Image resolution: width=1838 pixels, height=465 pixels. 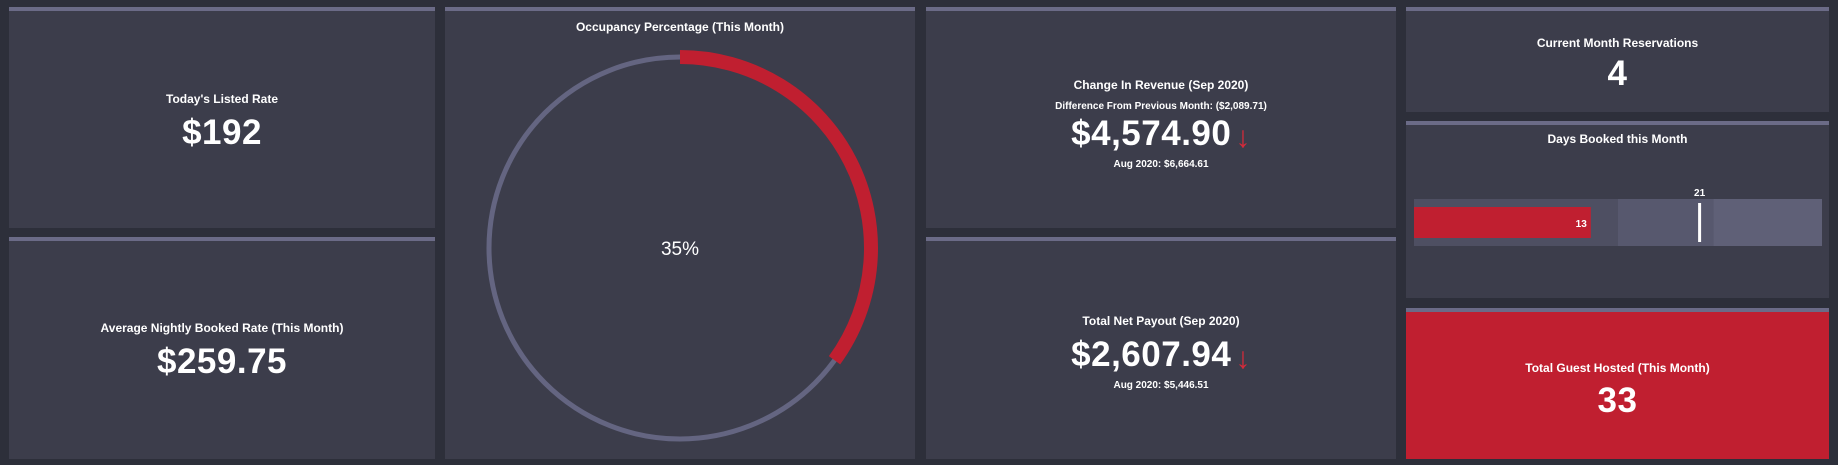 I want to click on net-payout-title: Total Net Payout (Sep 2020), so click(x=1161, y=321).